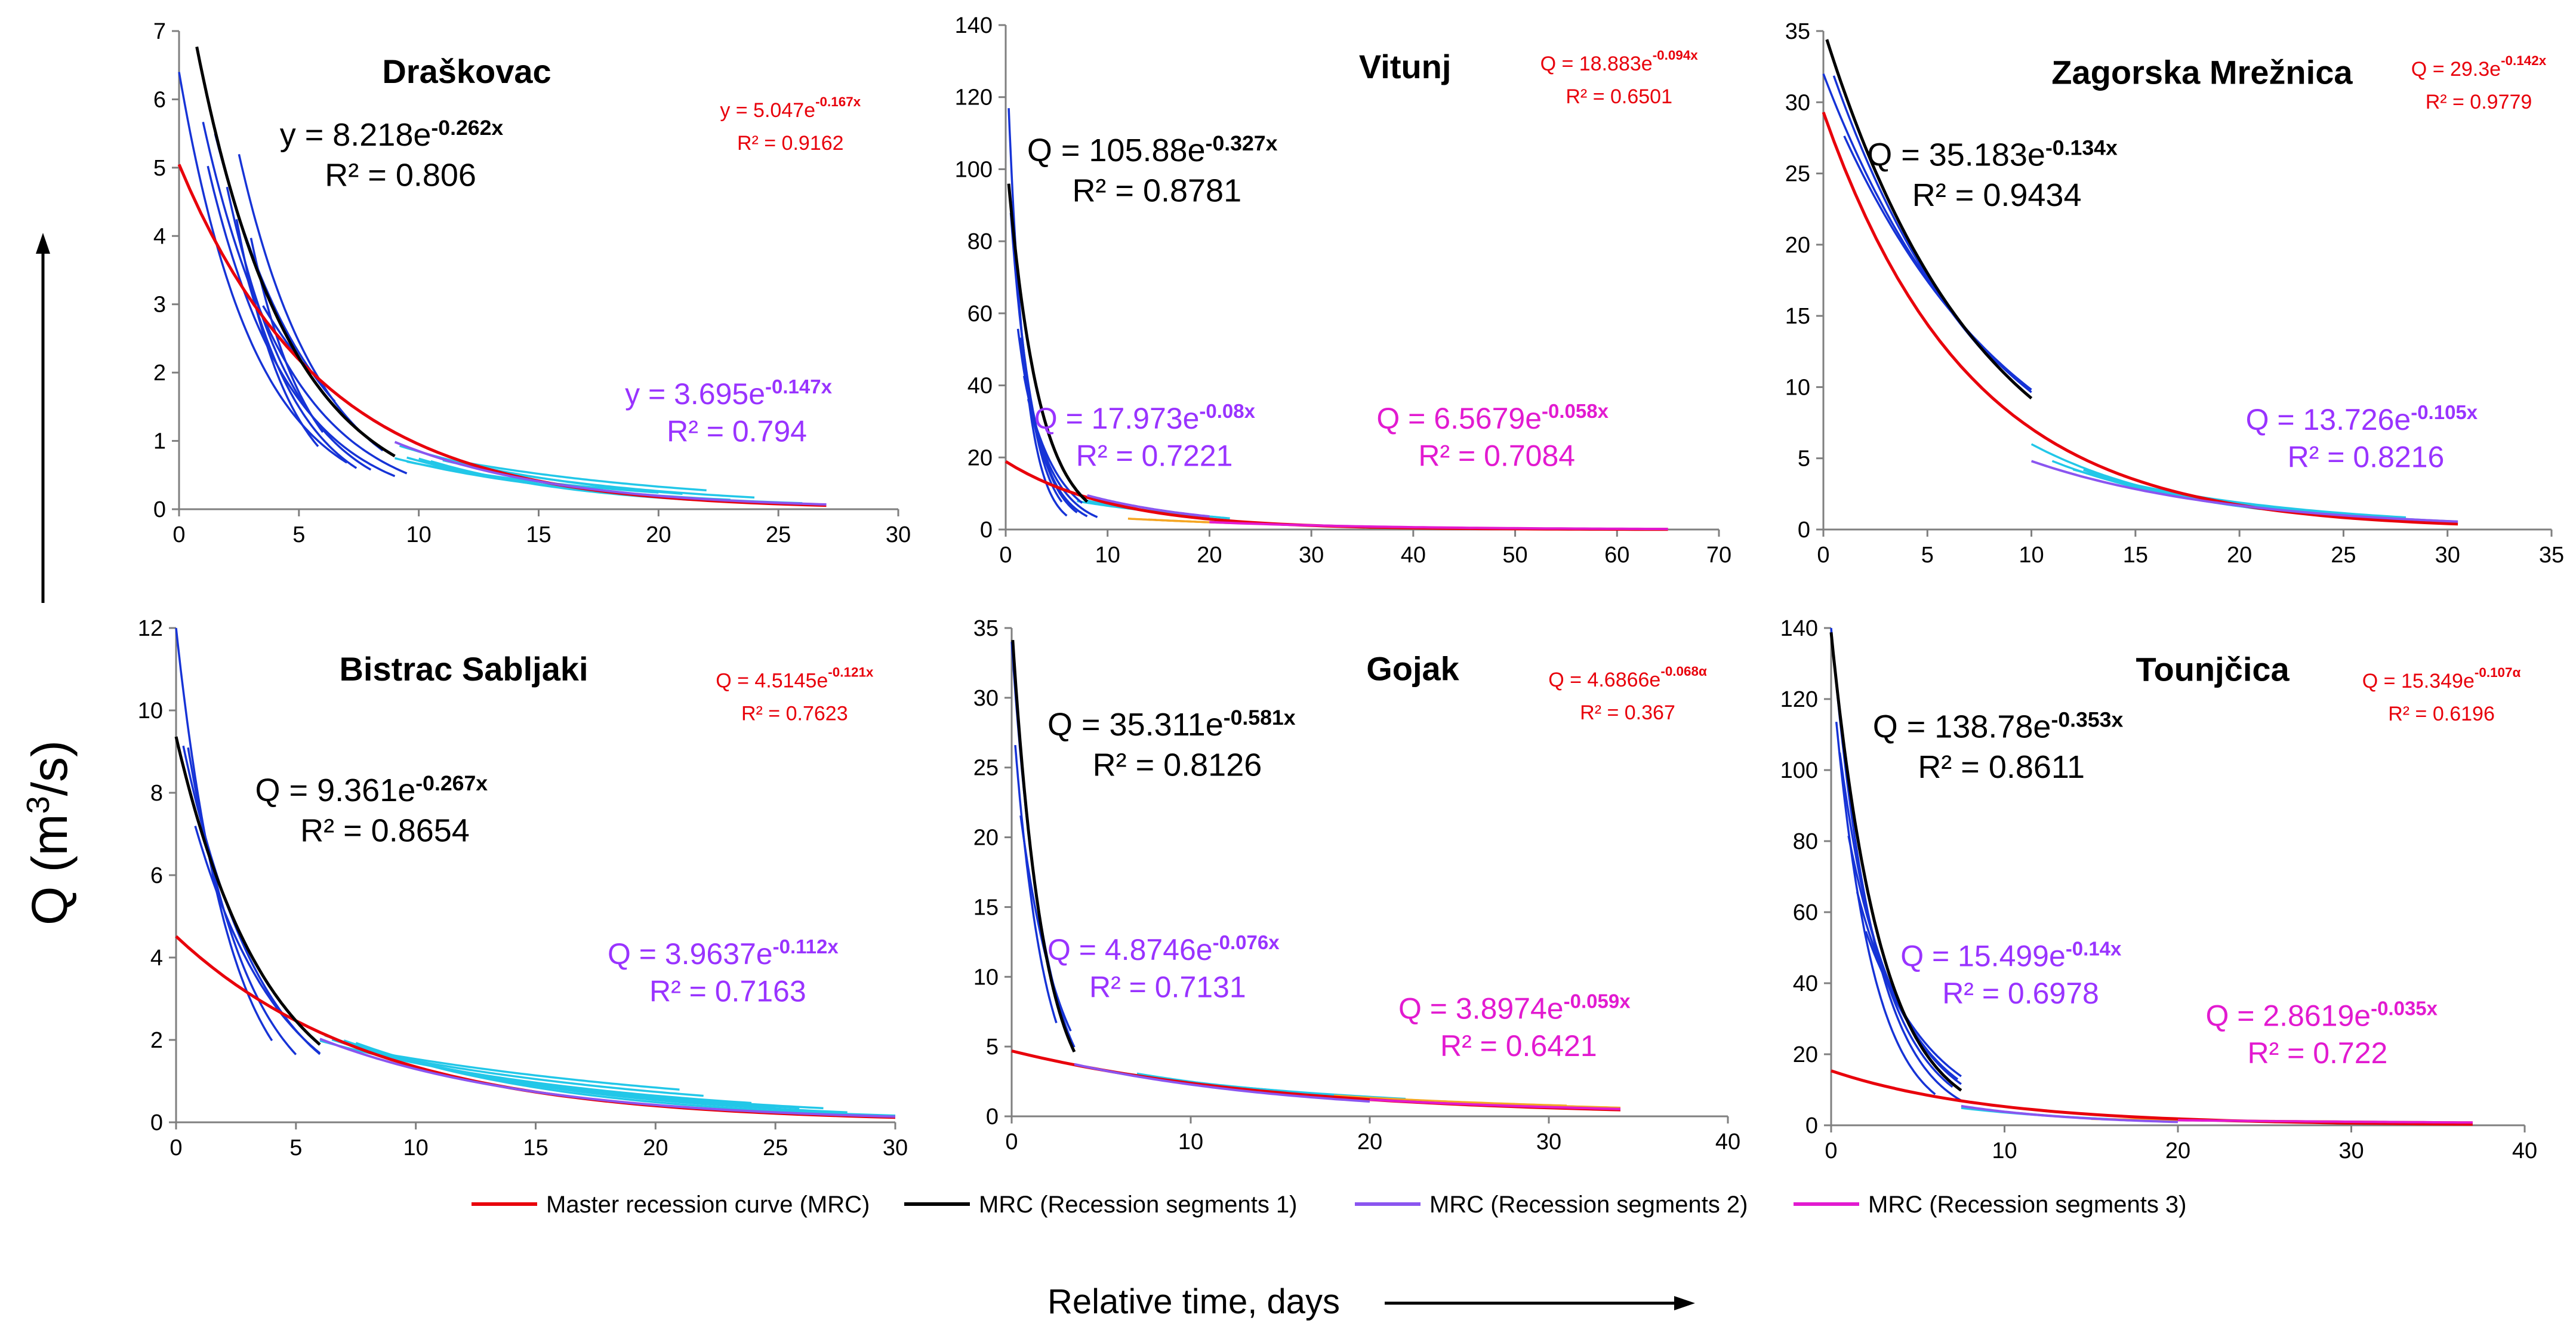 The width and height of the screenshot is (2576, 1339). What do you see at coordinates (1518, 1046) in the screenshot?
I see `mrc-segment-3-r2: R² = 0.6421` at bounding box center [1518, 1046].